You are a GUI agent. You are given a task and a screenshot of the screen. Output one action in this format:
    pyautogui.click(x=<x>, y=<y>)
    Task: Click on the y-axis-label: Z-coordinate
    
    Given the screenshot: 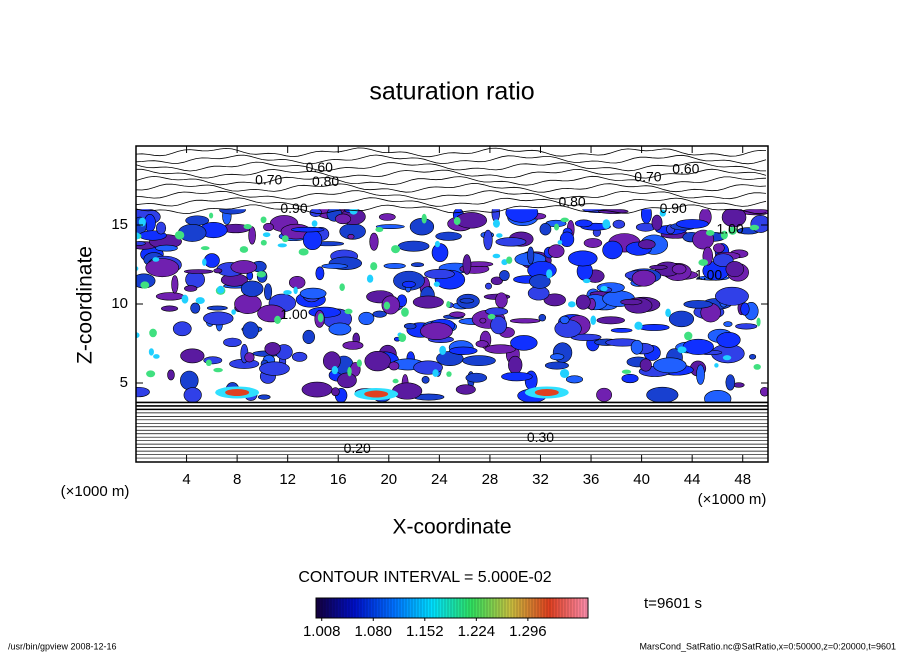 What is the action you would take?
    pyautogui.click(x=85, y=305)
    